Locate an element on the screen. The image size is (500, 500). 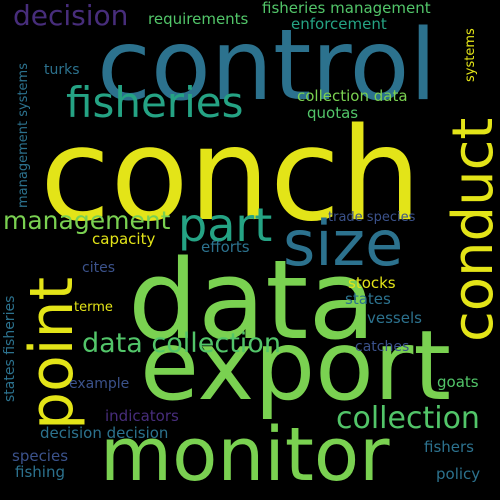
word-size: size is located at coordinates (343, 243).